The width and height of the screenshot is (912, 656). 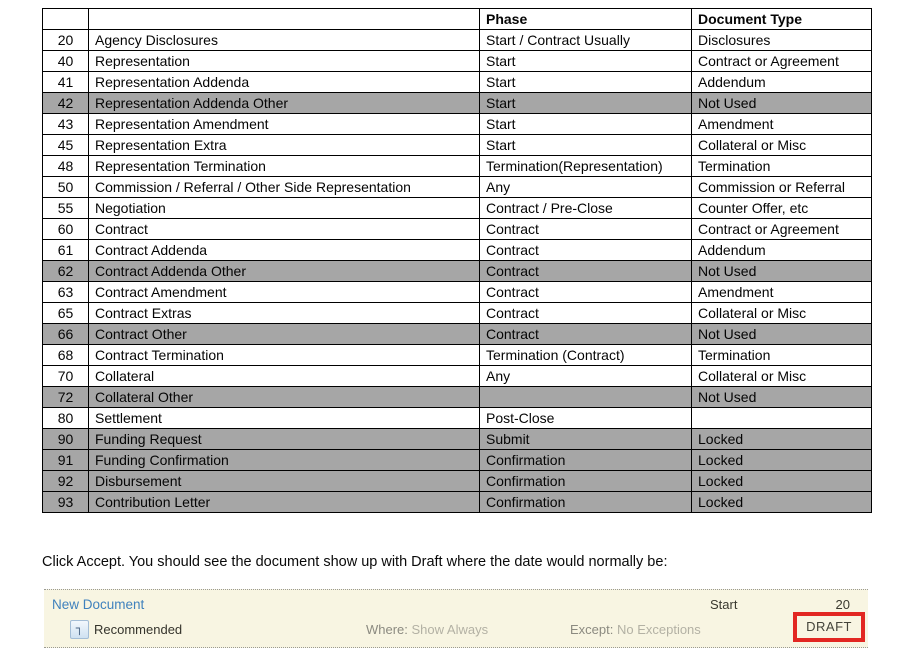 I want to click on except-group: Except: No Exceptions, so click(x=635, y=629).